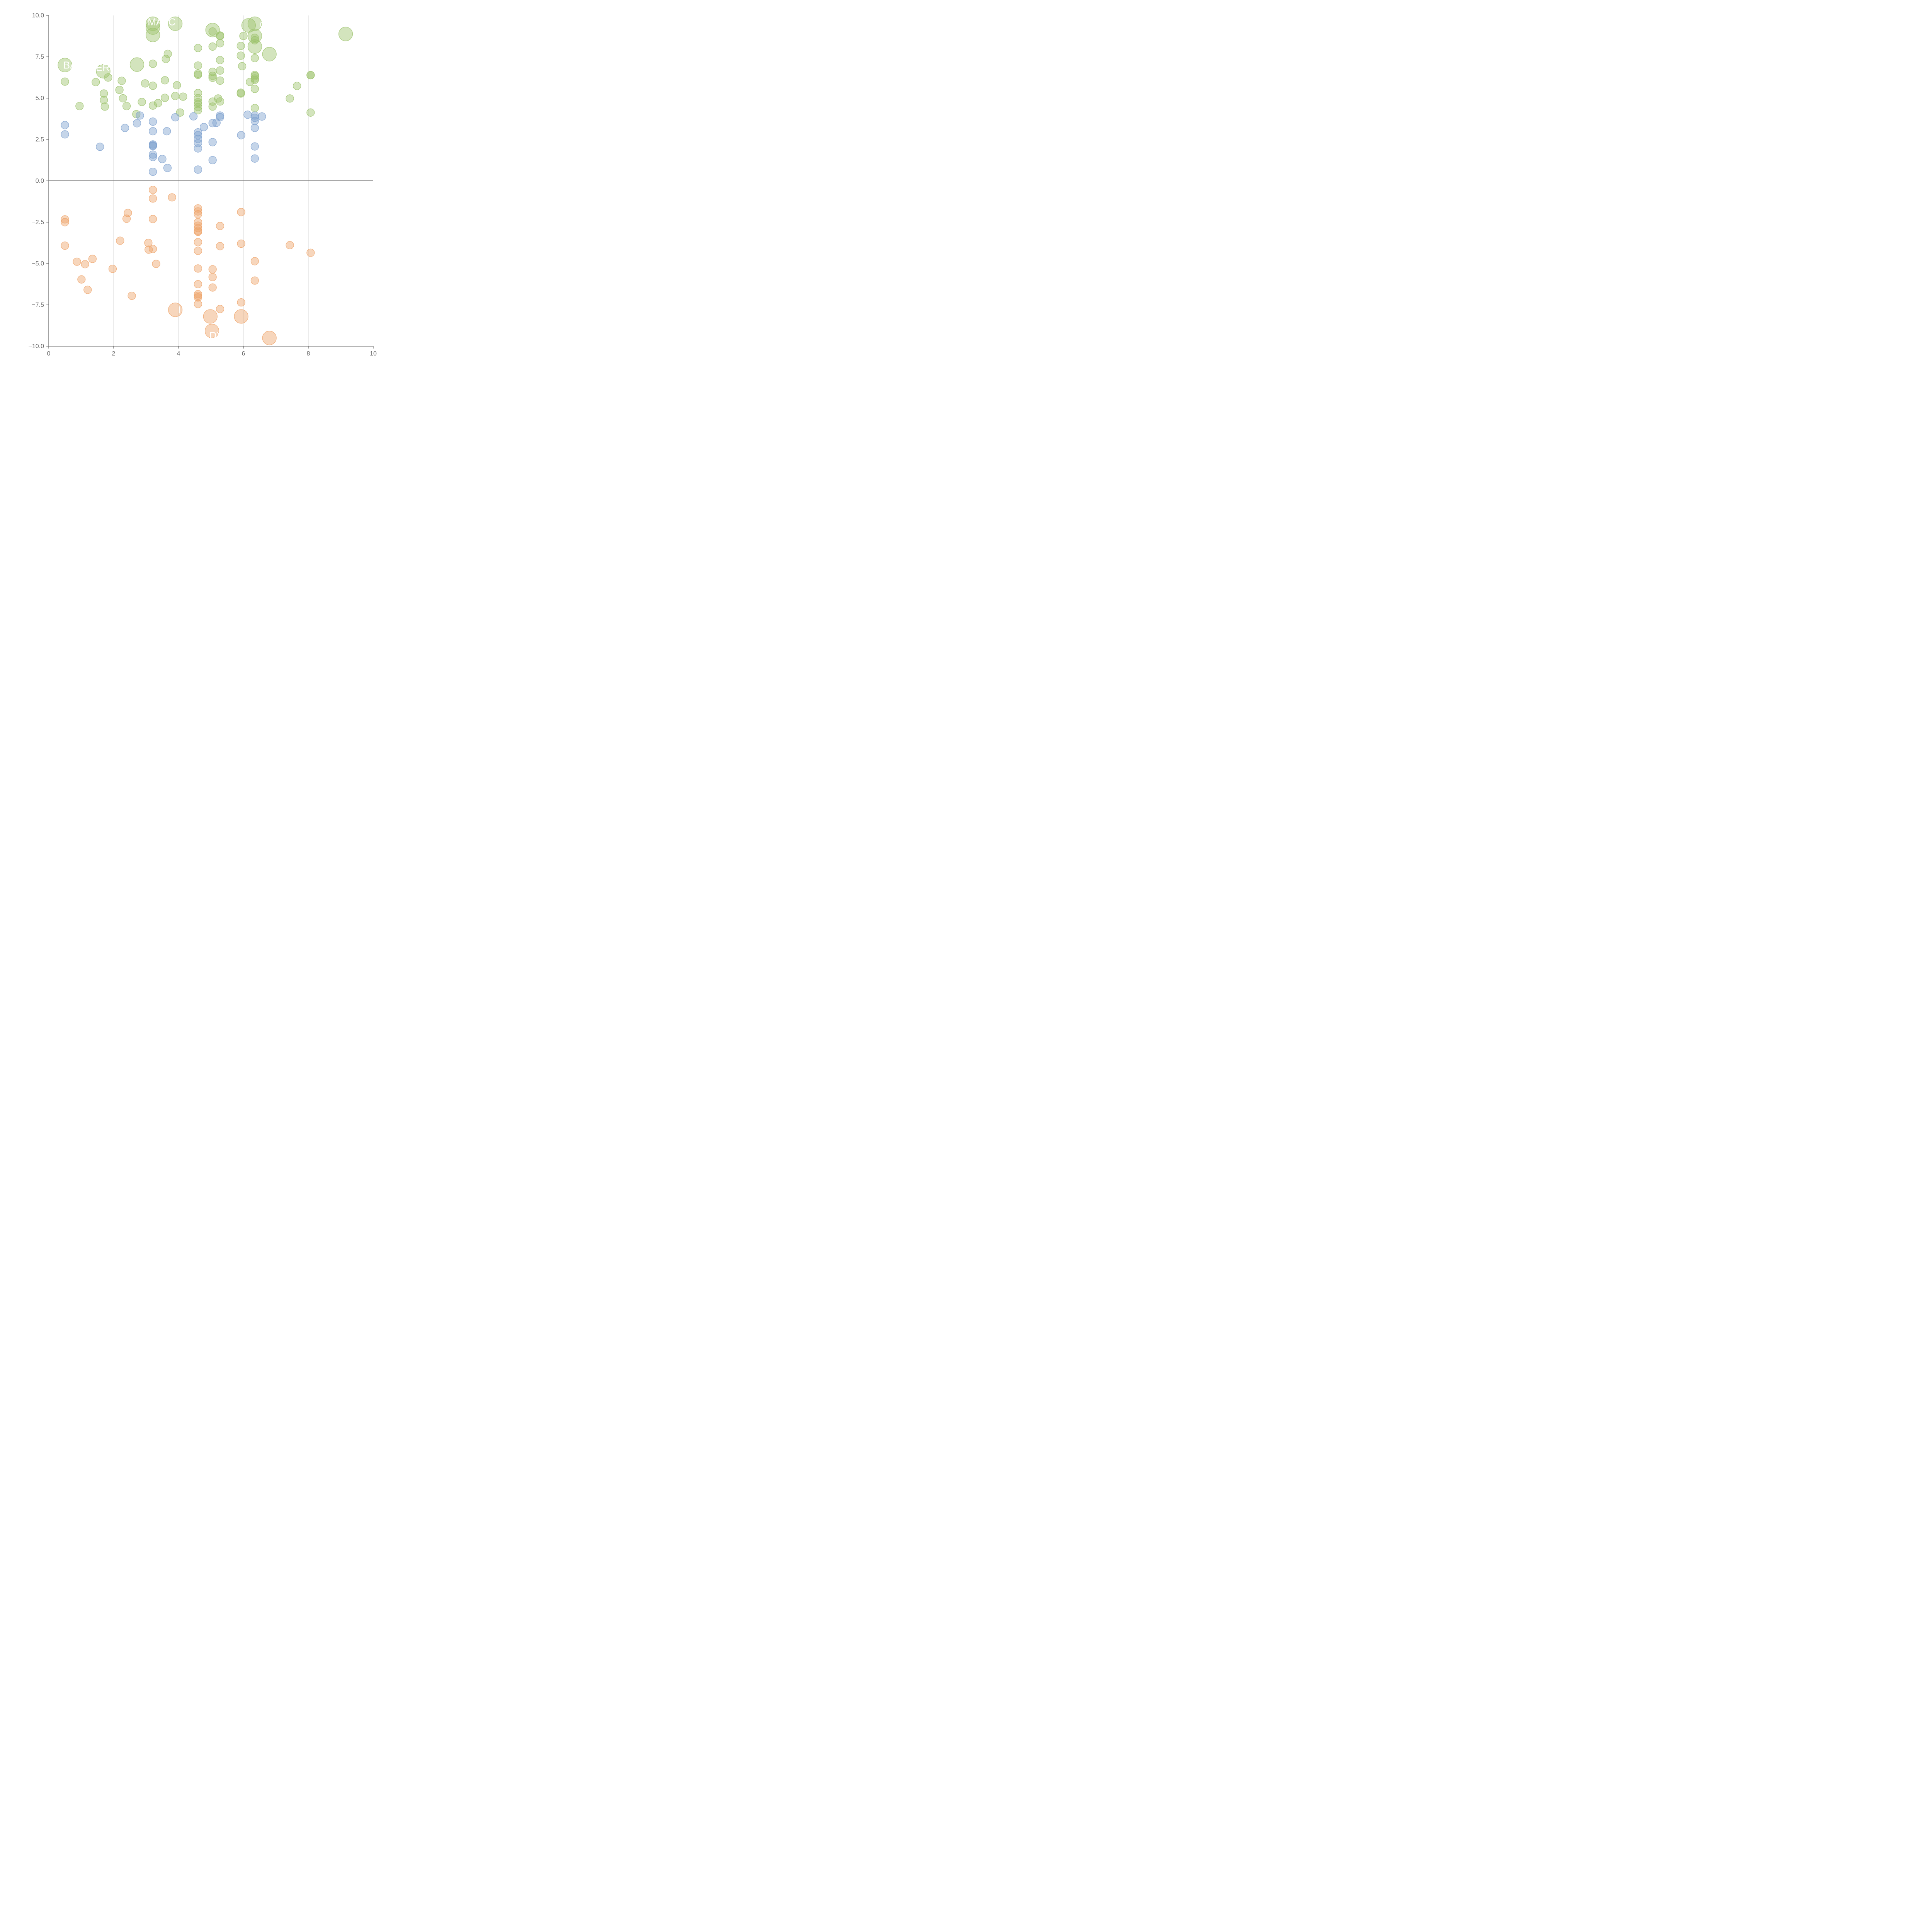 The width and height of the screenshot is (1932, 1932). I want to click on point-label: C, so click(264, 25).